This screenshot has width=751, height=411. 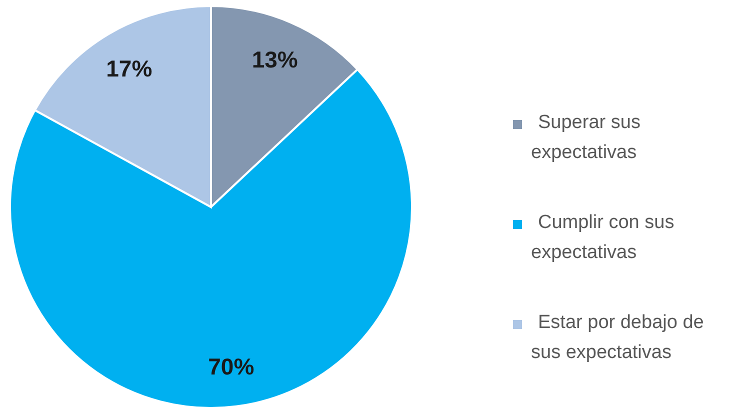 I want to click on legend-label: Superar sus expectativas, so click(x=585, y=137).